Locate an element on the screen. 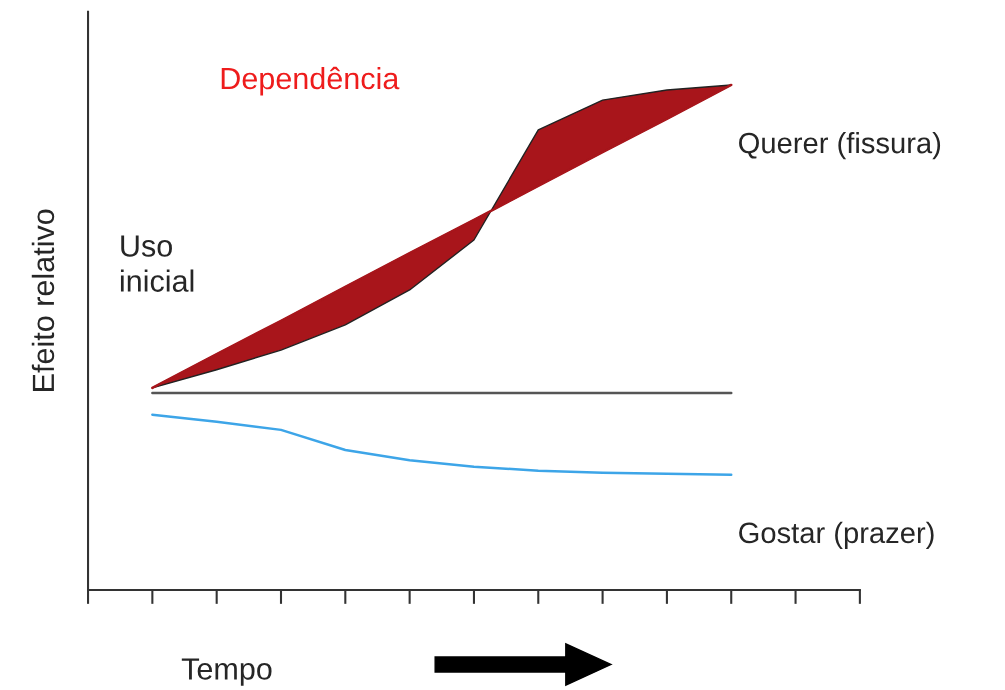 The width and height of the screenshot is (1005, 690). x-axis-title: Tempo is located at coordinates (226, 672).